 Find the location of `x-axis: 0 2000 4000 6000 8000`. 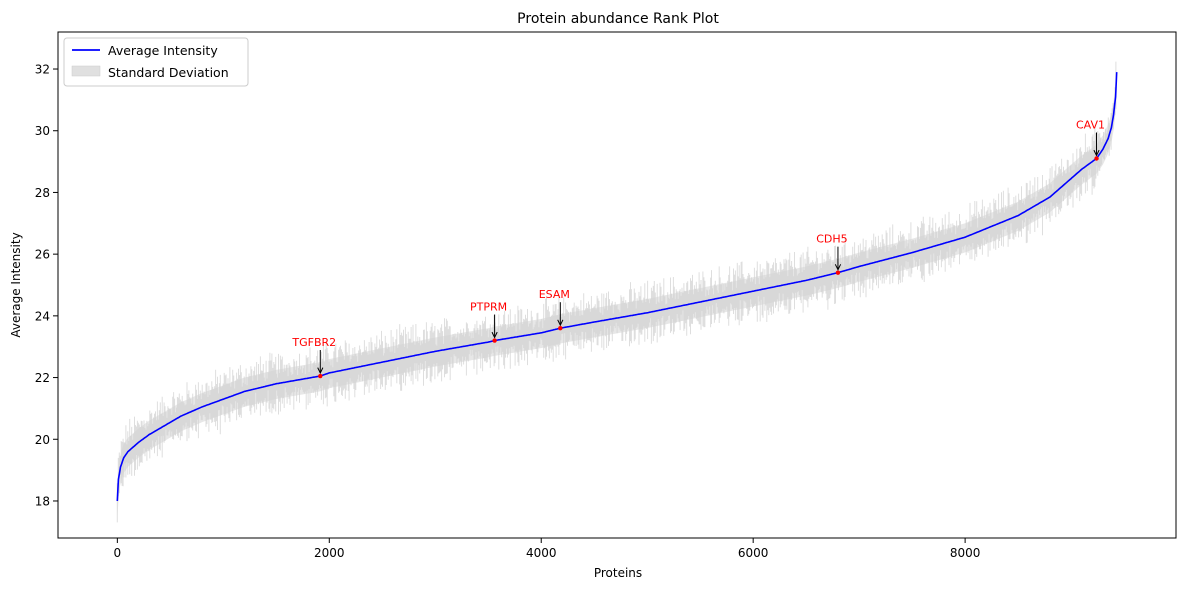

x-axis: 0 2000 4000 6000 8000 is located at coordinates (547, 549).